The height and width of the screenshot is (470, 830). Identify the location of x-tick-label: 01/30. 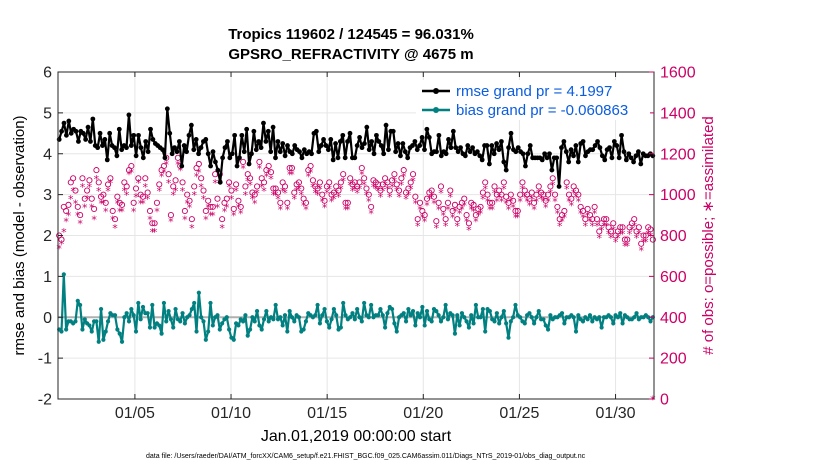
(616, 413).